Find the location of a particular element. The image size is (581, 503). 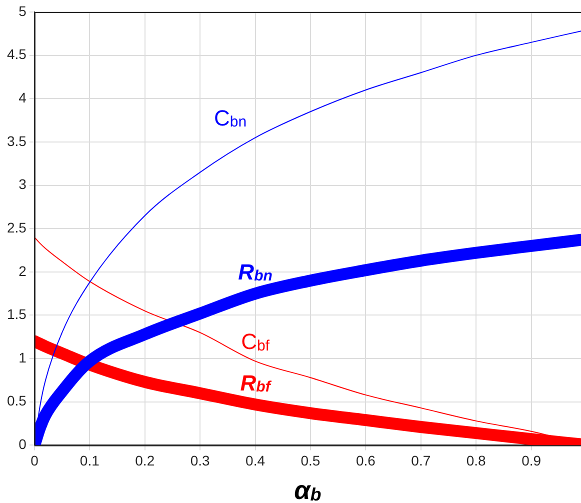

y-tick-label: 2.5 is located at coordinates (16, 227).